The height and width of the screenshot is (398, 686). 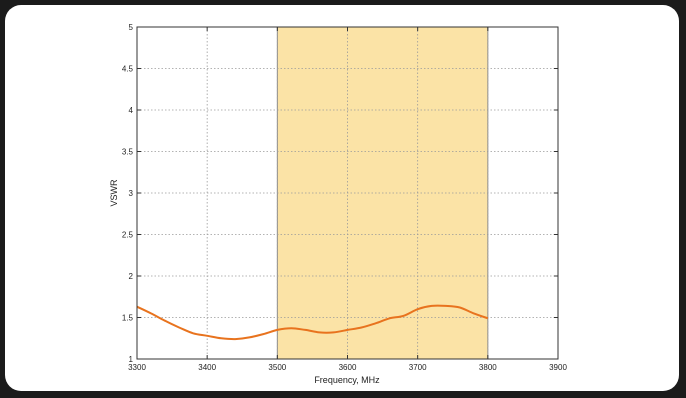 What do you see at coordinates (128, 69) in the screenshot?
I see `y-tick-label: 4.5` at bounding box center [128, 69].